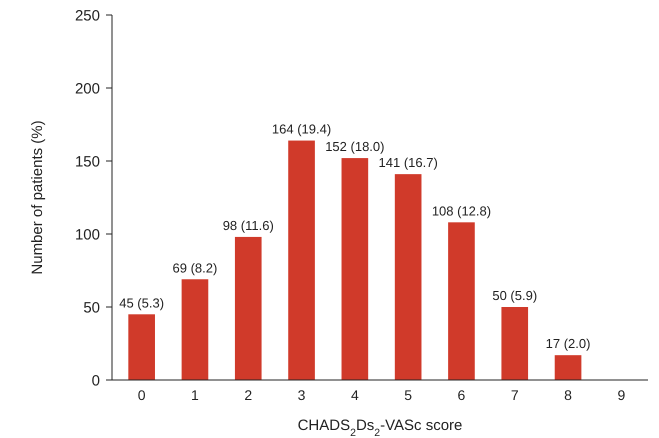 Image resolution: width=659 pixels, height=438 pixels. I want to click on data-label: 108 (12.8), so click(462, 210).